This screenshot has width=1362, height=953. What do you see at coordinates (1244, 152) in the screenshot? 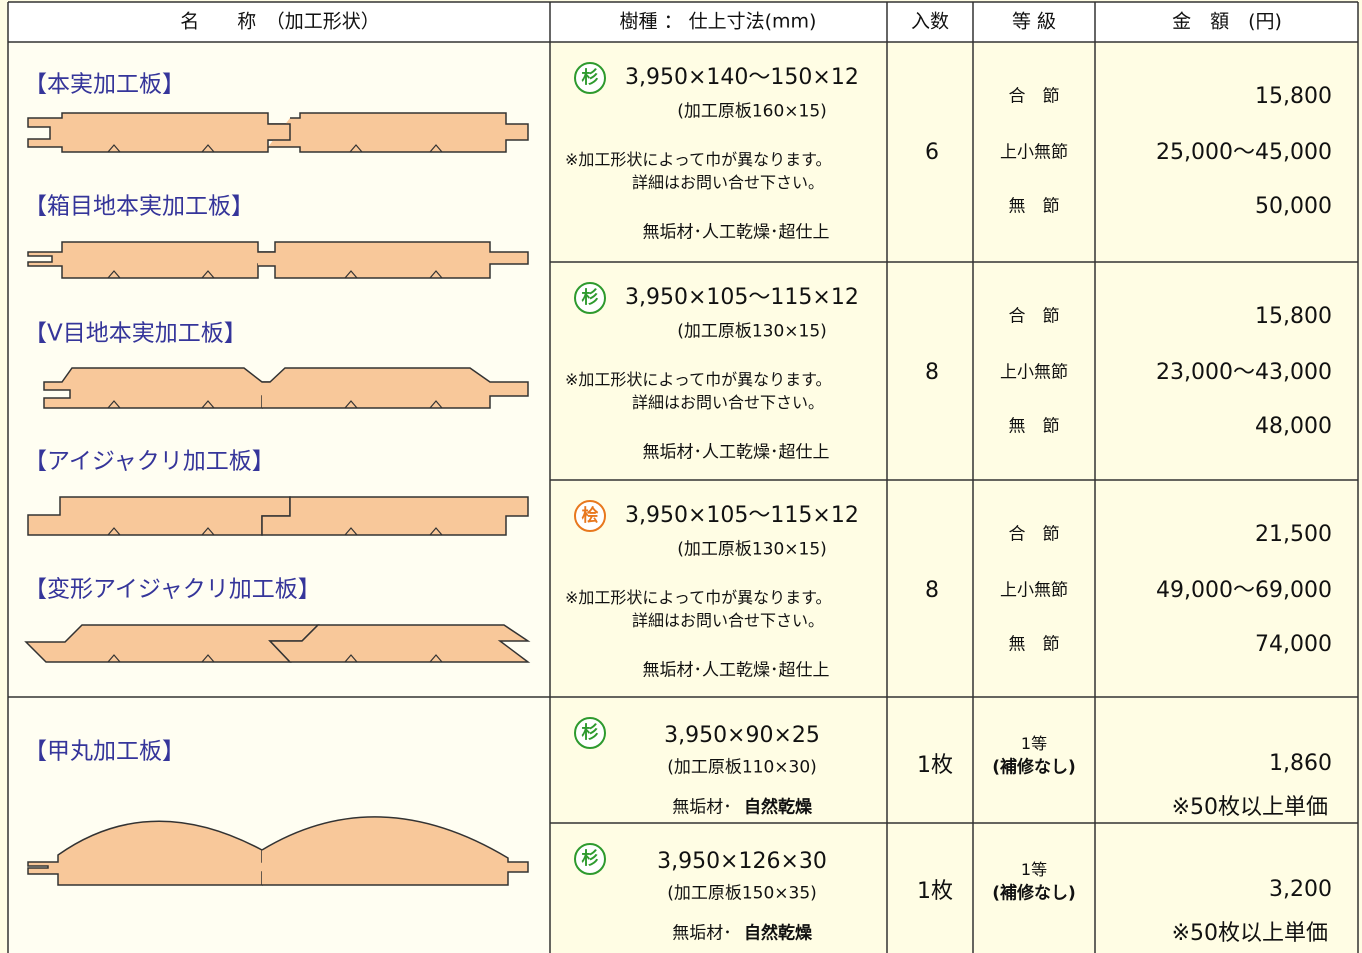
I see `price: 25,000〜45,000` at bounding box center [1244, 152].